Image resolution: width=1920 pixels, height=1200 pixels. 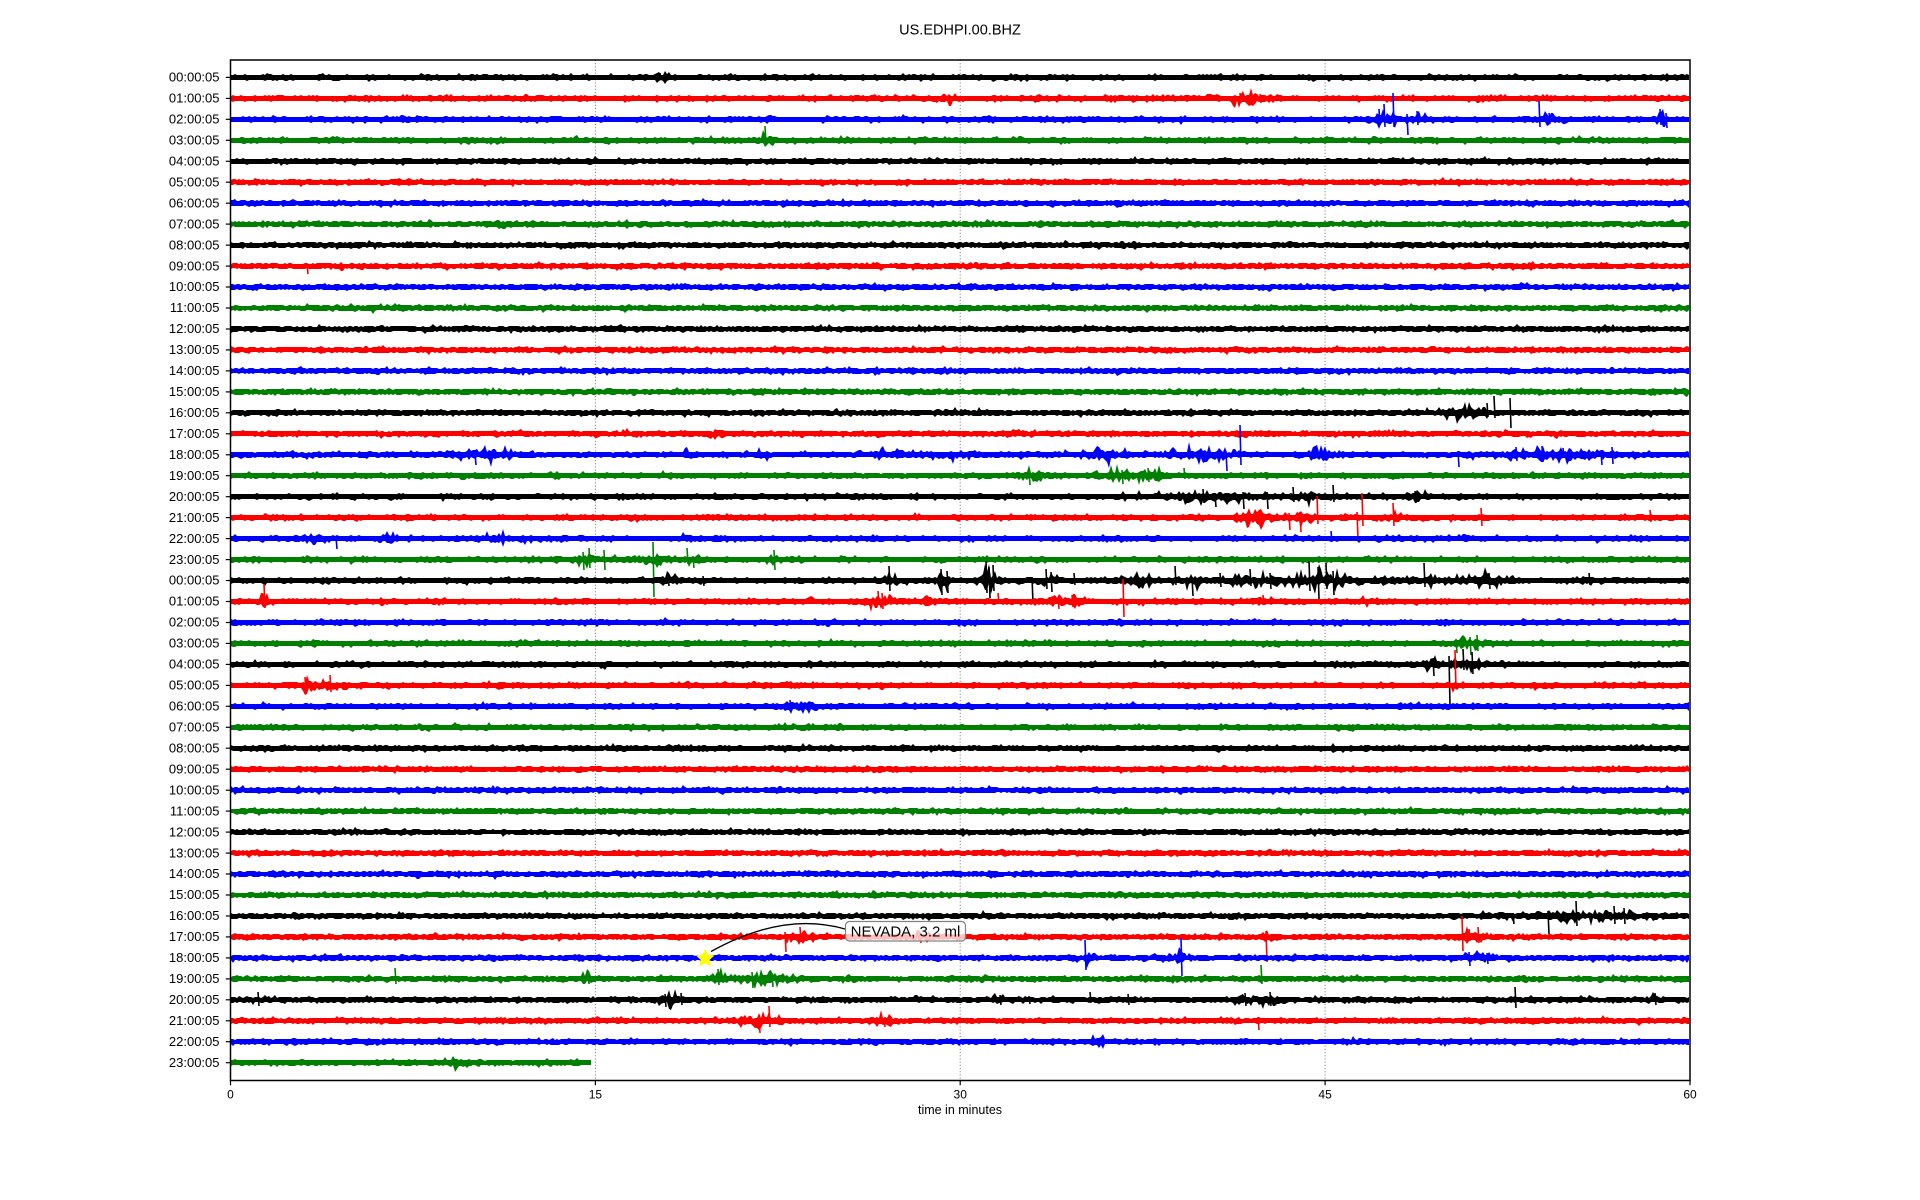 I want to click on svg-text: US.EDHPI.00.BHZ, so click(x=960, y=31).